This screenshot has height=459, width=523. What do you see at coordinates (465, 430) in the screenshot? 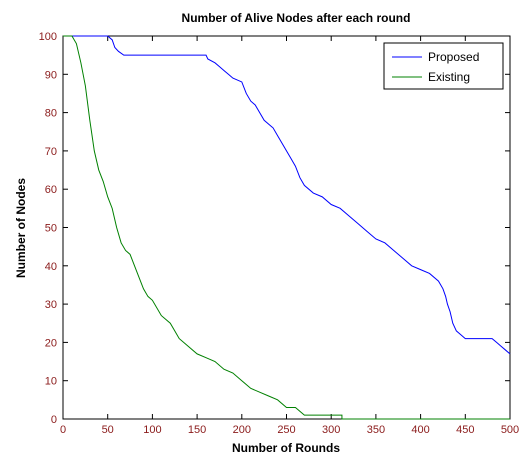
I see `x-tick-label: 450` at bounding box center [465, 430].